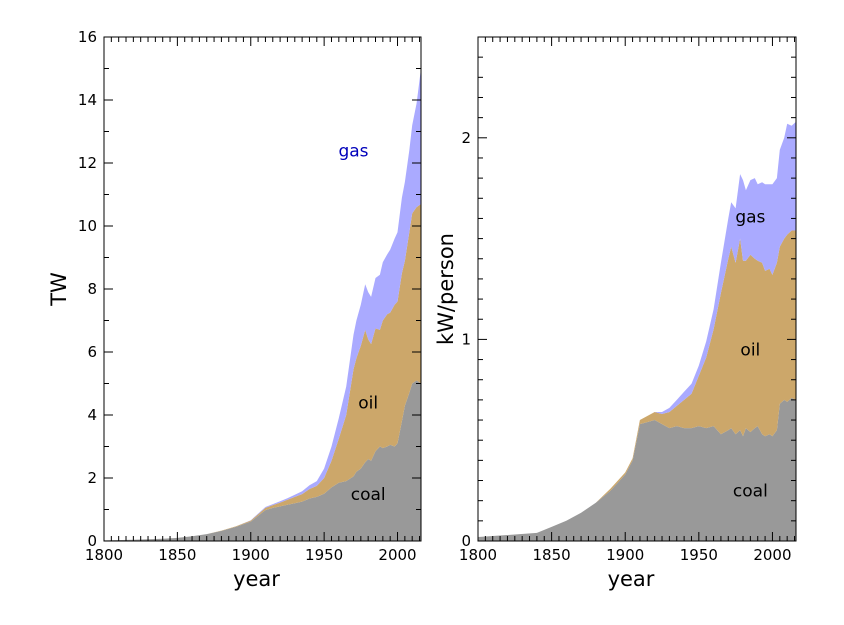 Image resolution: width=844 pixels, height=625 pixels. What do you see at coordinates (87, 100) in the screenshot?
I see `y-tick-label: 14` at bounding box center [87, 100].